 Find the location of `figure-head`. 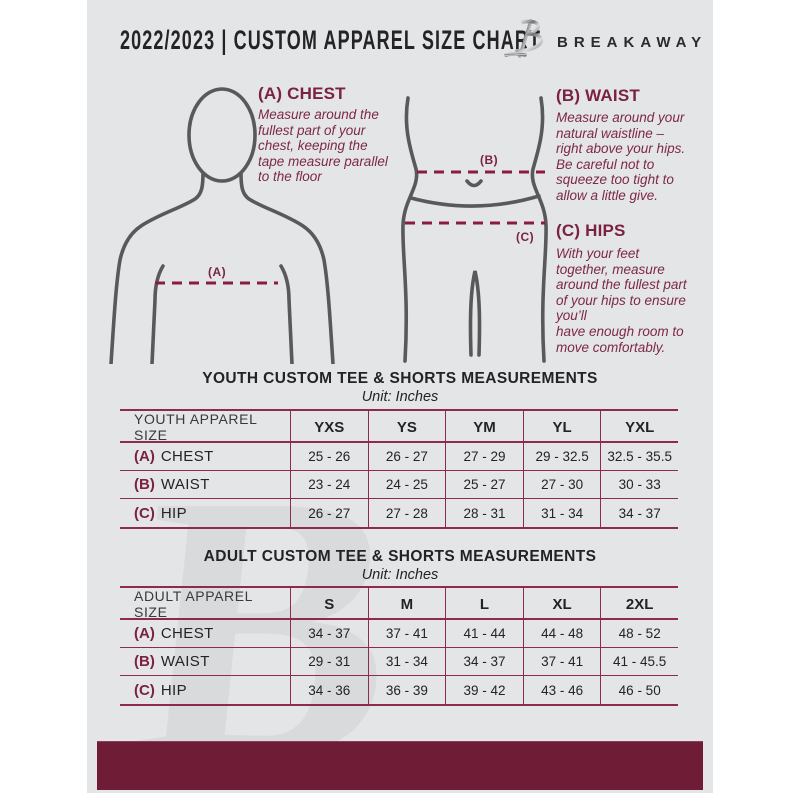

figure-head is located at coordinates (222, 135).